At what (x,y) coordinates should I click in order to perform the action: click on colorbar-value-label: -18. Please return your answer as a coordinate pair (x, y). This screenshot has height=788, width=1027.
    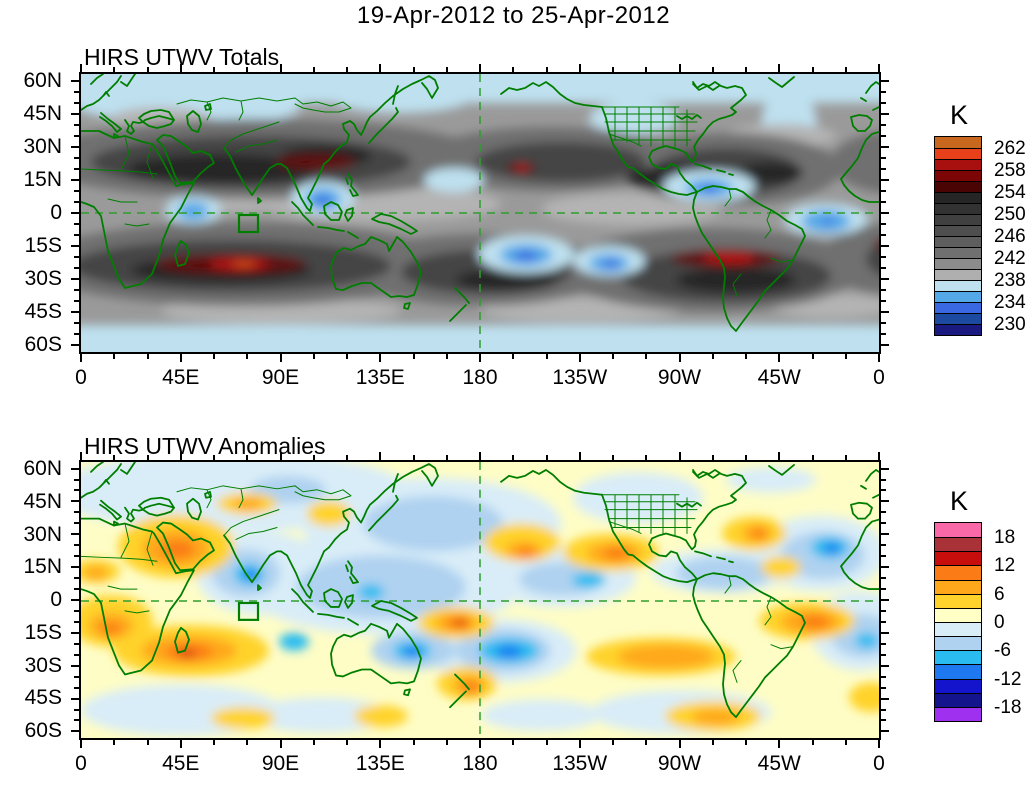
    Looking at the image, I should click on (1008, 707).